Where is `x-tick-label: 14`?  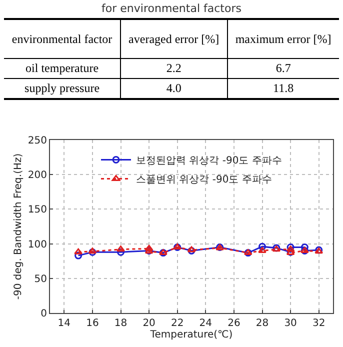 x-tick-label: 14 is located at coordinates (64, 323).